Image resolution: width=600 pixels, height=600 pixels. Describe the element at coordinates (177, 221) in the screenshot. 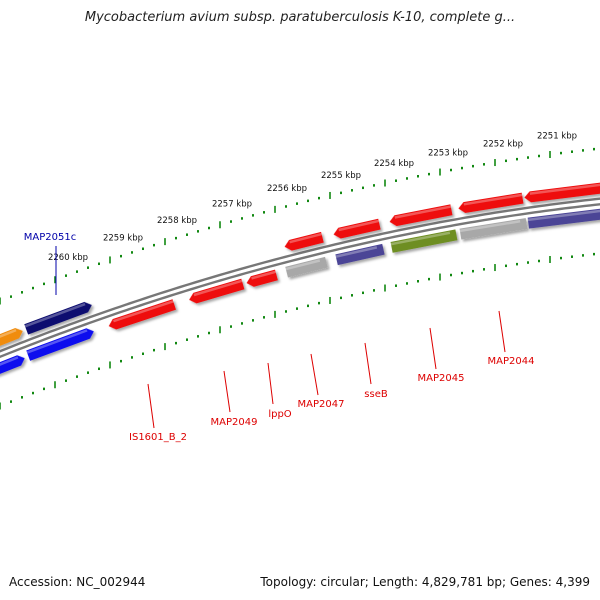

I see `ruler-label: 2258 kbp` at that location.